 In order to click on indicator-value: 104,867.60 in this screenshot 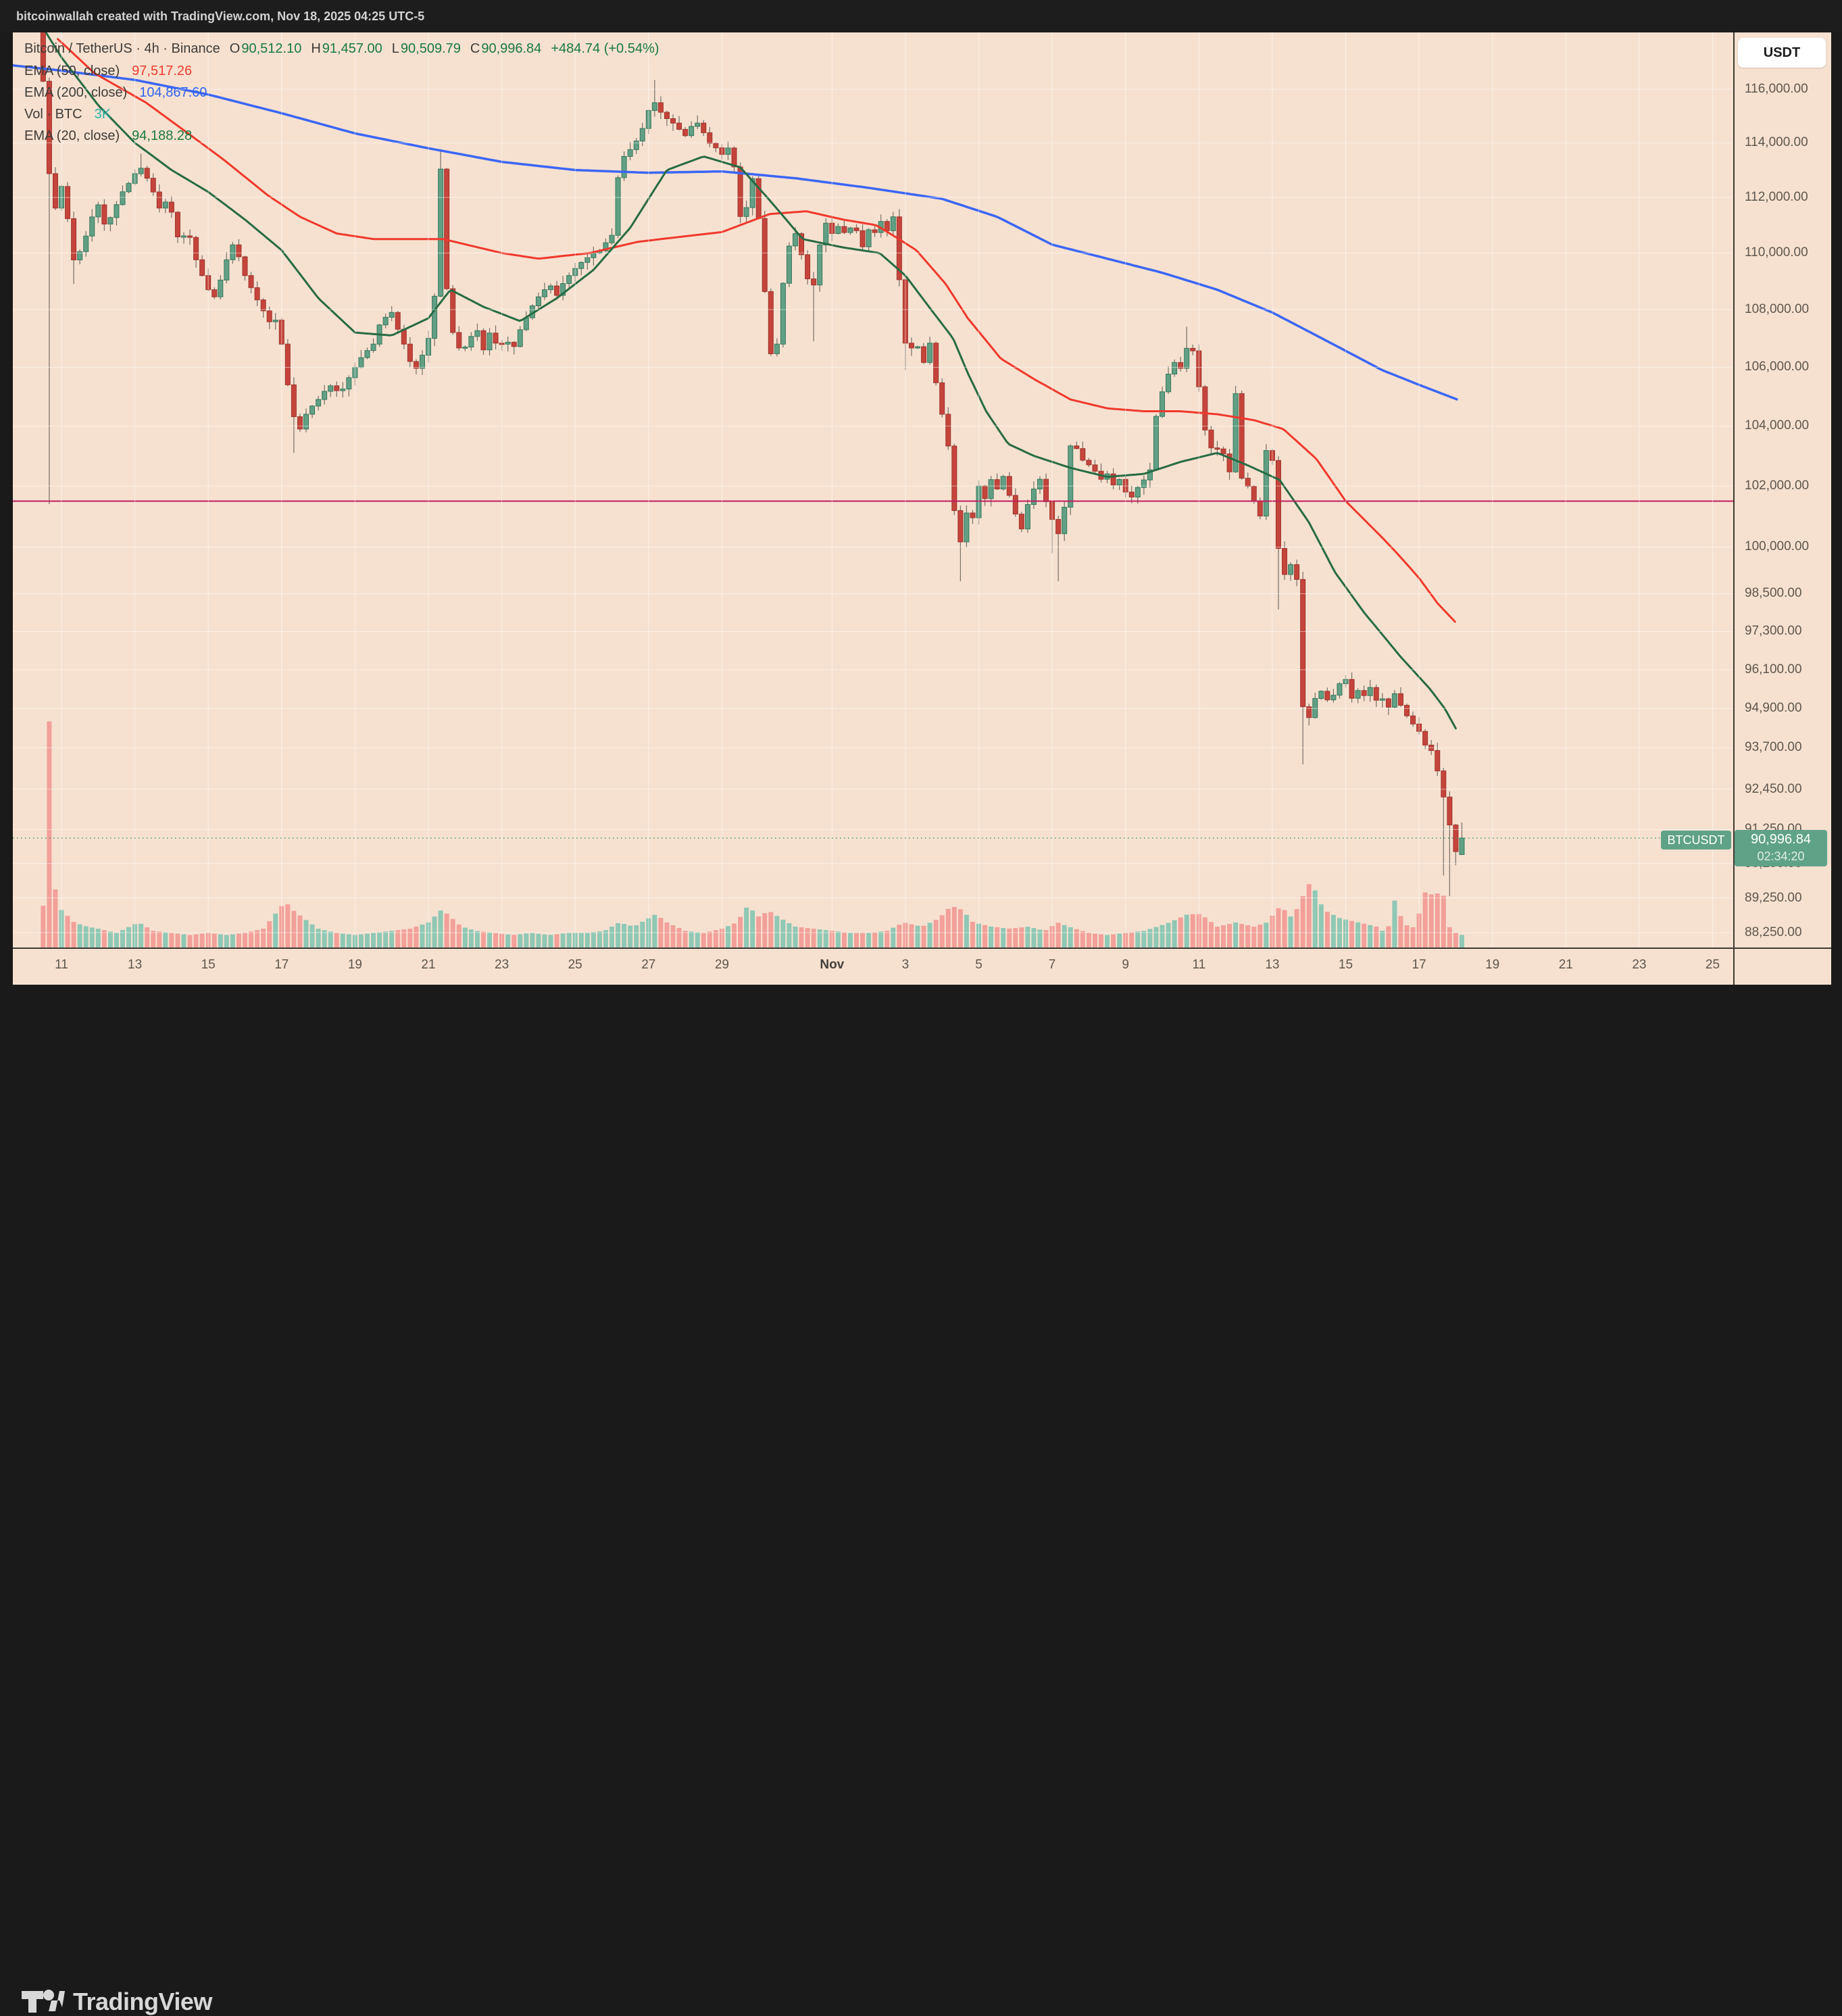, I will do `click(173, 93)`.